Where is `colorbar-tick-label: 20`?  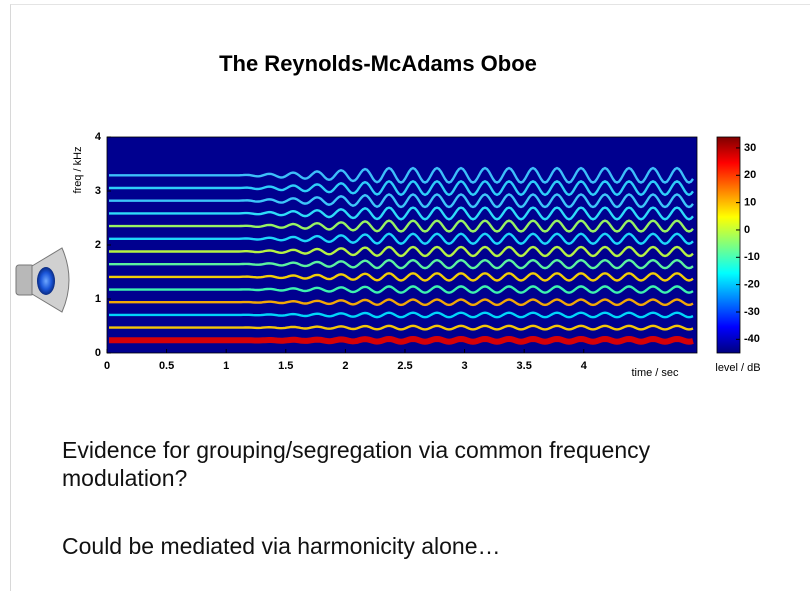
colorbar-tick-label: 20 is located at coordinates (750, 175).